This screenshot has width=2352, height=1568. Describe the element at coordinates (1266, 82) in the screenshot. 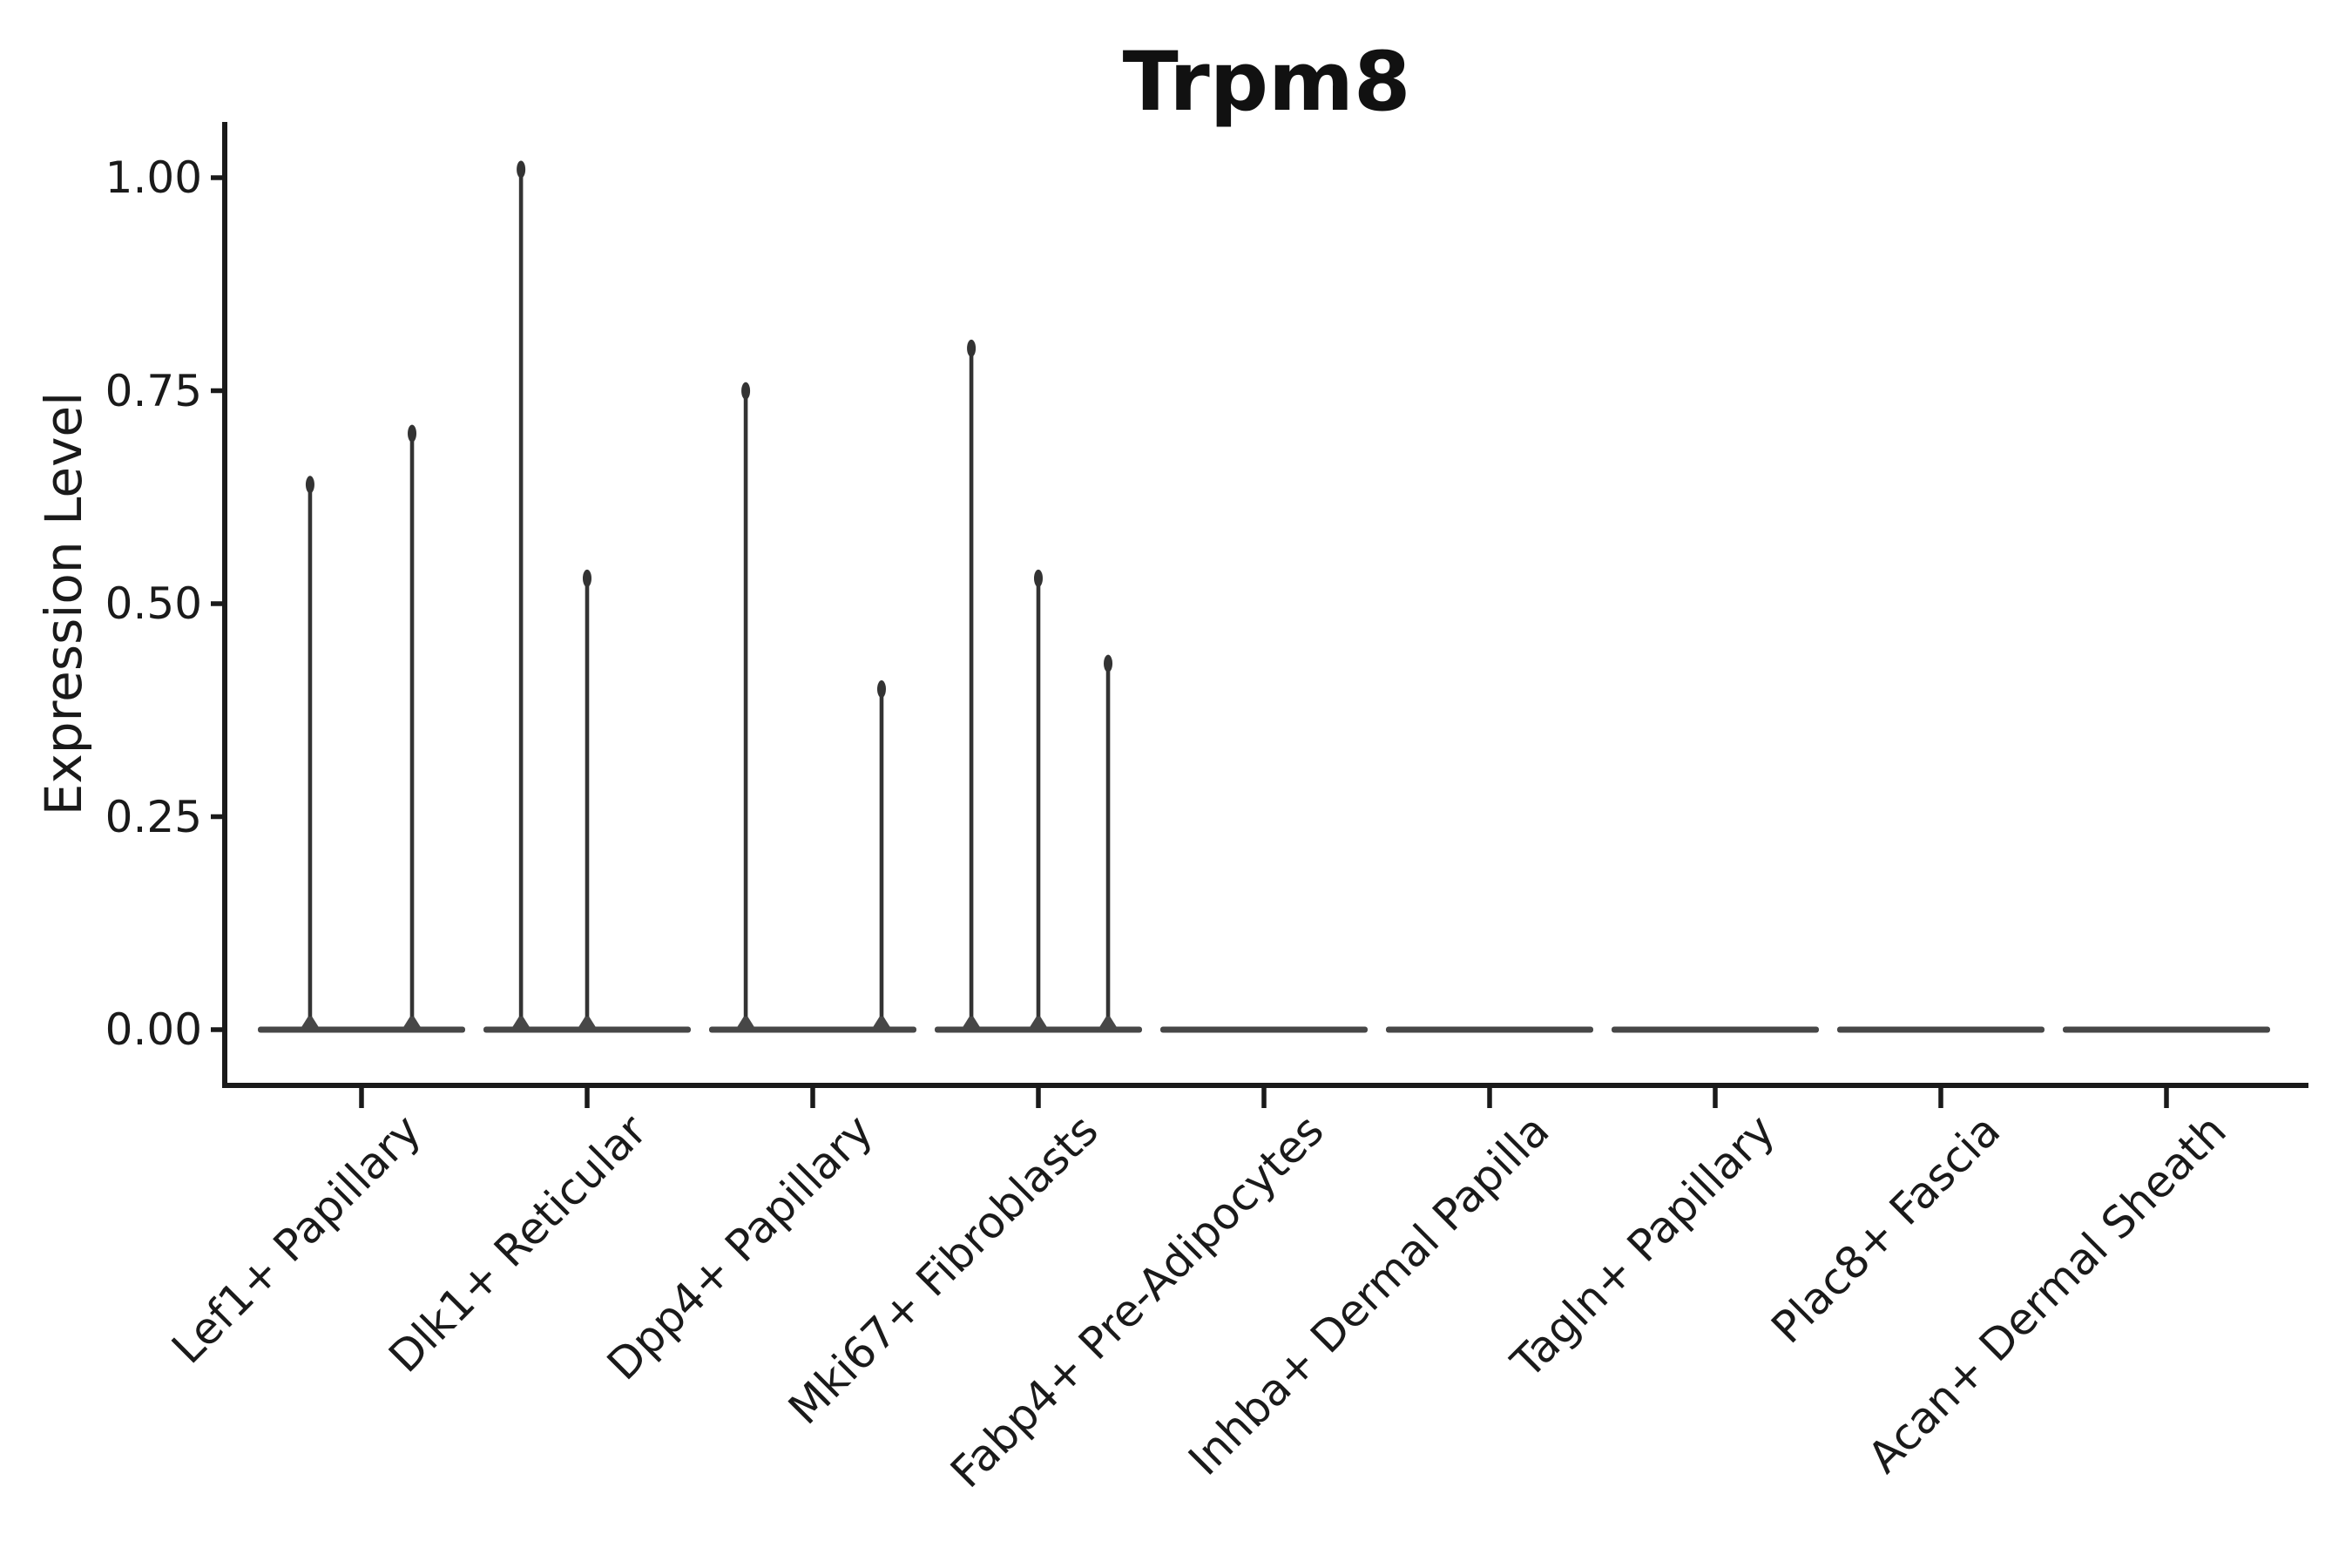

I see `chart-title: Trpm8` at that location.